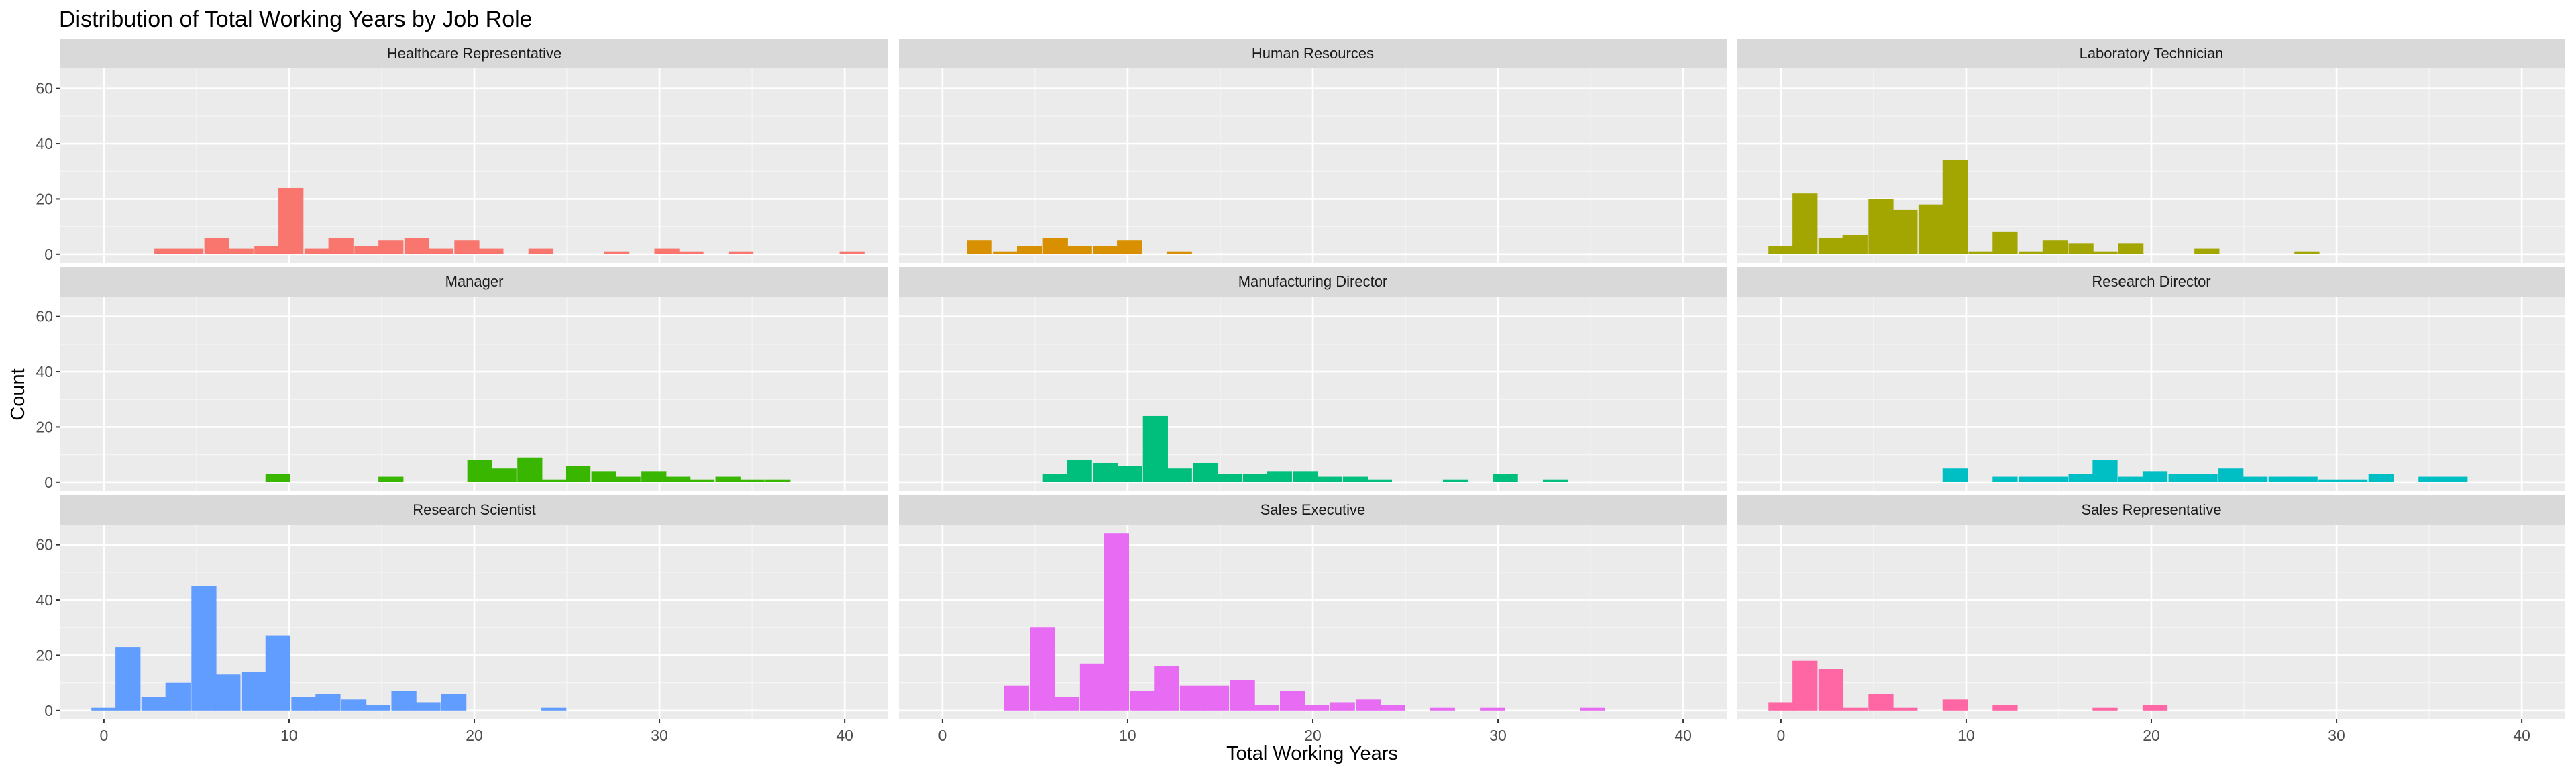 The height and width of the screenshot is (773, 2576). I want to click on facet-label: Sales Representative, so click(2151, 509).